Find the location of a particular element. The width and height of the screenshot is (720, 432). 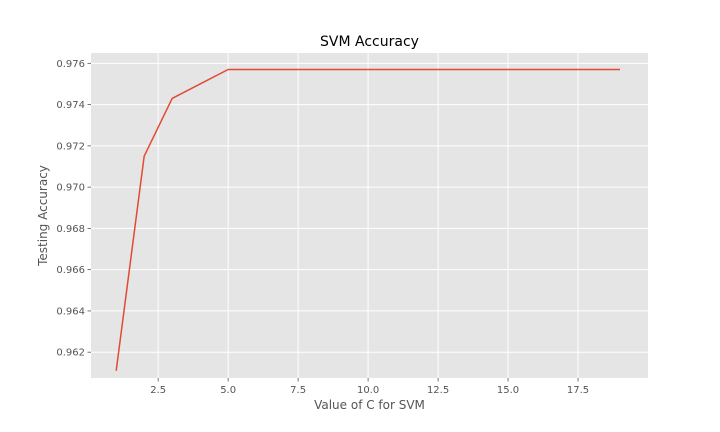

y-tick-label: 0.964 is located at coordinates (70, 311).